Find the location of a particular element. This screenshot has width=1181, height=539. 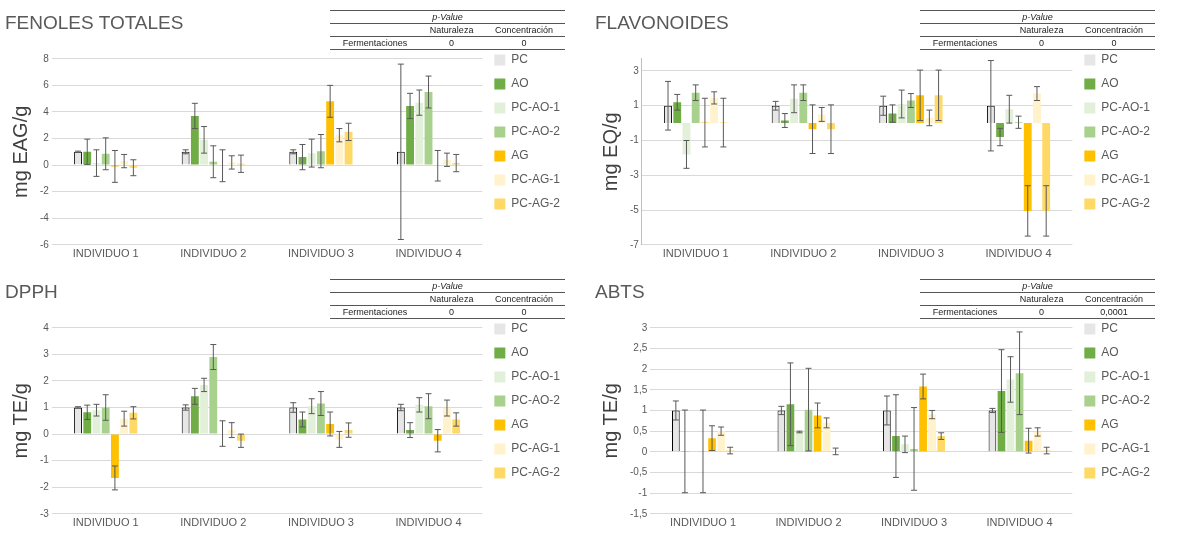

y-tick-label: 2,5 is located at coordinates (640, 348).